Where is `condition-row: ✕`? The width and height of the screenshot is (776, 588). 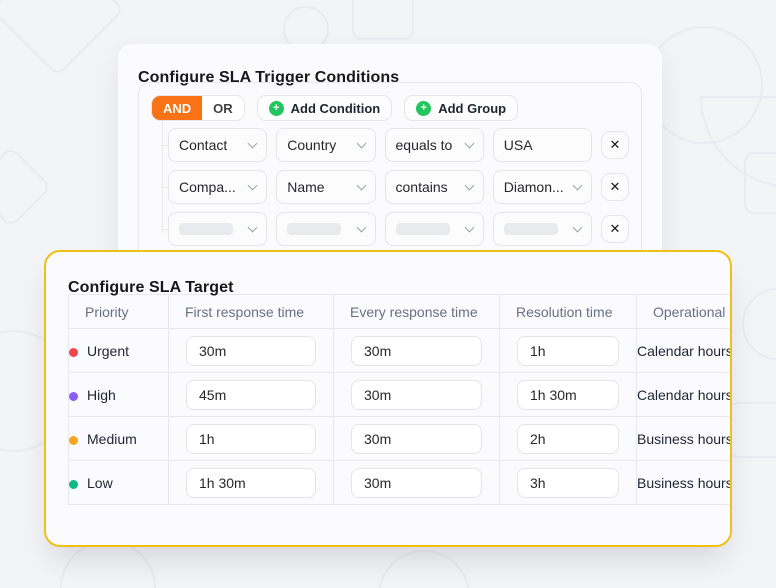 condition-row: ✕ is located at coordinates (398, 229).